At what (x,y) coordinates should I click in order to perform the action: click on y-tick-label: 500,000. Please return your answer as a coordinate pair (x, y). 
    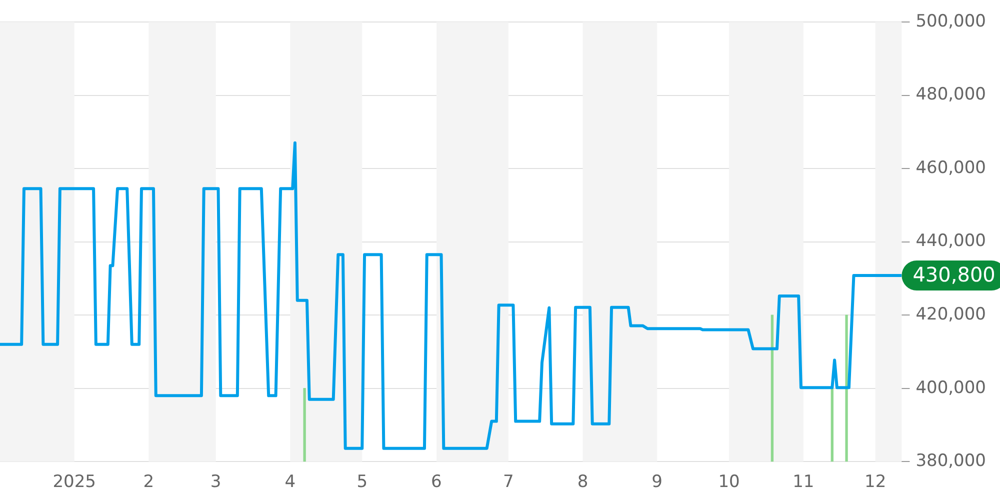
    Looking at the image, I should click on (951, 21).